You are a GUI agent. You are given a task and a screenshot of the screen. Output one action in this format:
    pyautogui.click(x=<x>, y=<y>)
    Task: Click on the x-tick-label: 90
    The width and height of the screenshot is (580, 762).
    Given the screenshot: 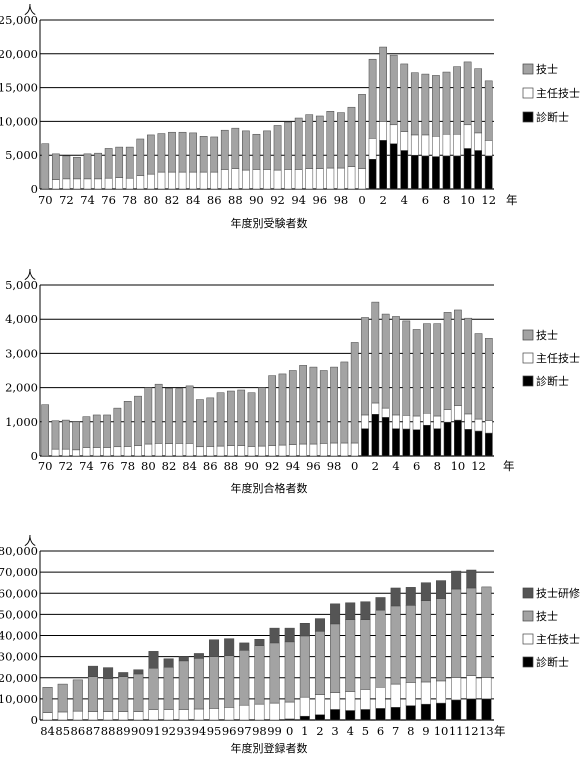 What is the action you would take?
    pyautogui.click(x=251, y=466)
    